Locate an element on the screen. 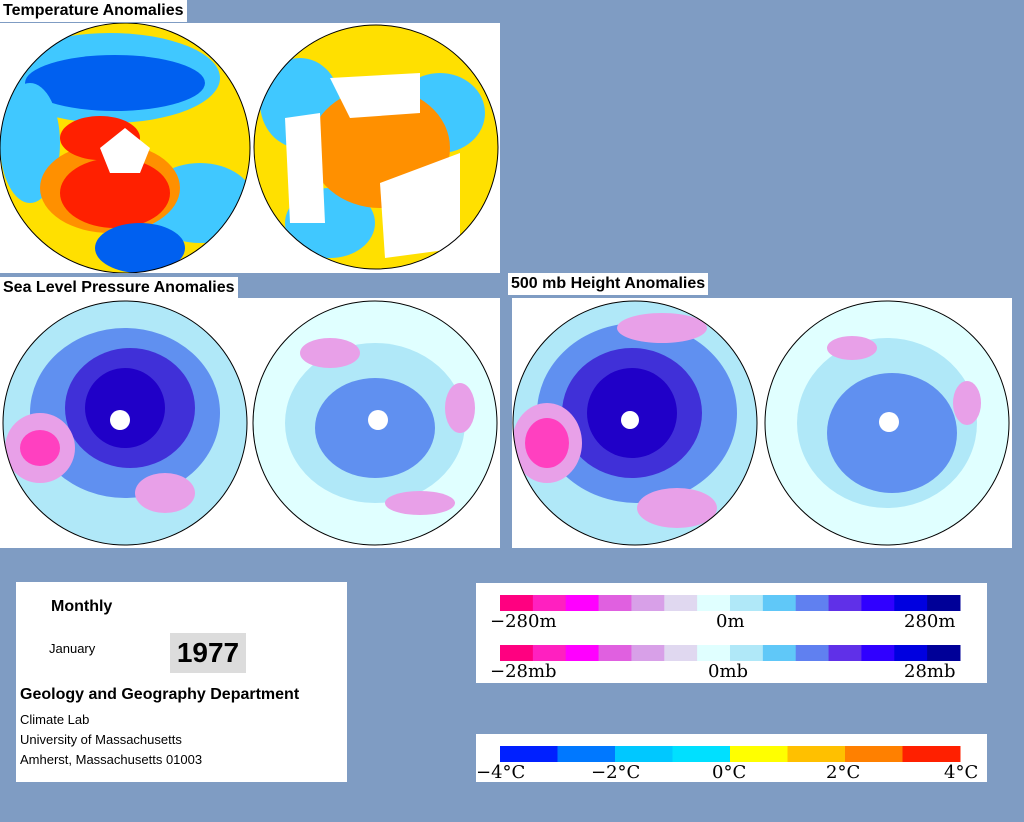 The width and height of the screenshot is (1024, 822). height-pressure-legend: −280m 0m 280m −28mb 0mb 28mb is located at coordinates (731, 633).